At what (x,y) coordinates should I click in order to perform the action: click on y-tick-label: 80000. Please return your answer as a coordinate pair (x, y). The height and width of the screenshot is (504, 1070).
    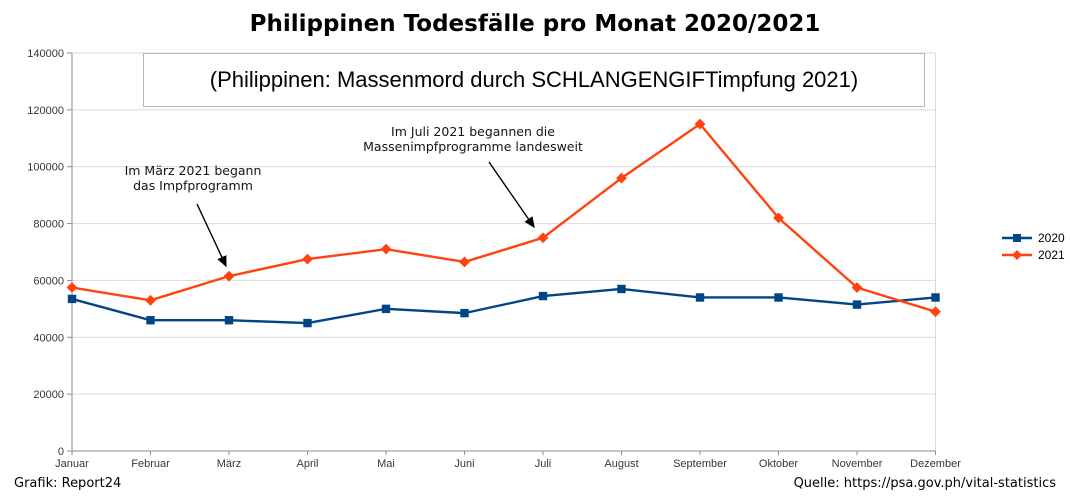
    Looking at the image, I should click on (48, 225).